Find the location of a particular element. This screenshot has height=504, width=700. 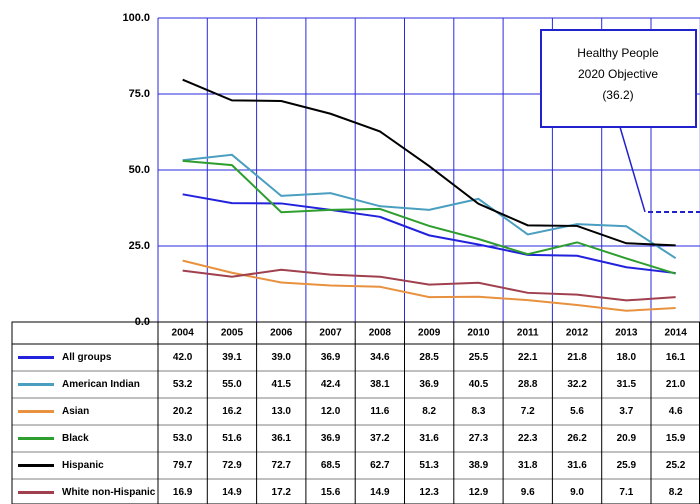

legend-label: Hispanic is located at coordinates (83, 465).